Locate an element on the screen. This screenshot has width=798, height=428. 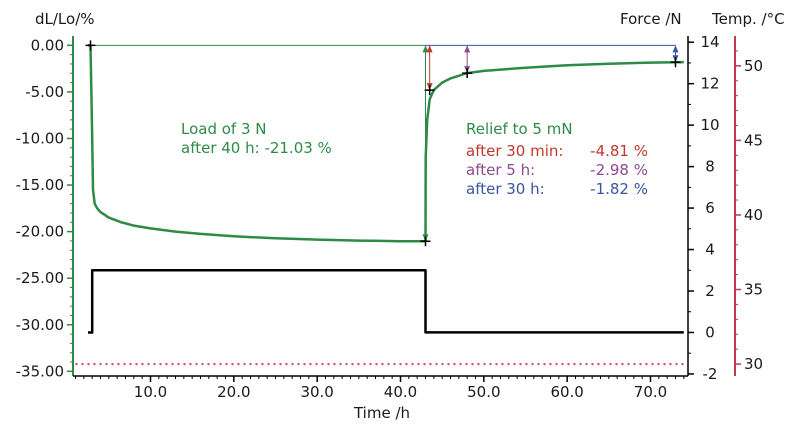
force-tick-label: -2 is located at coordinates (710, 374).